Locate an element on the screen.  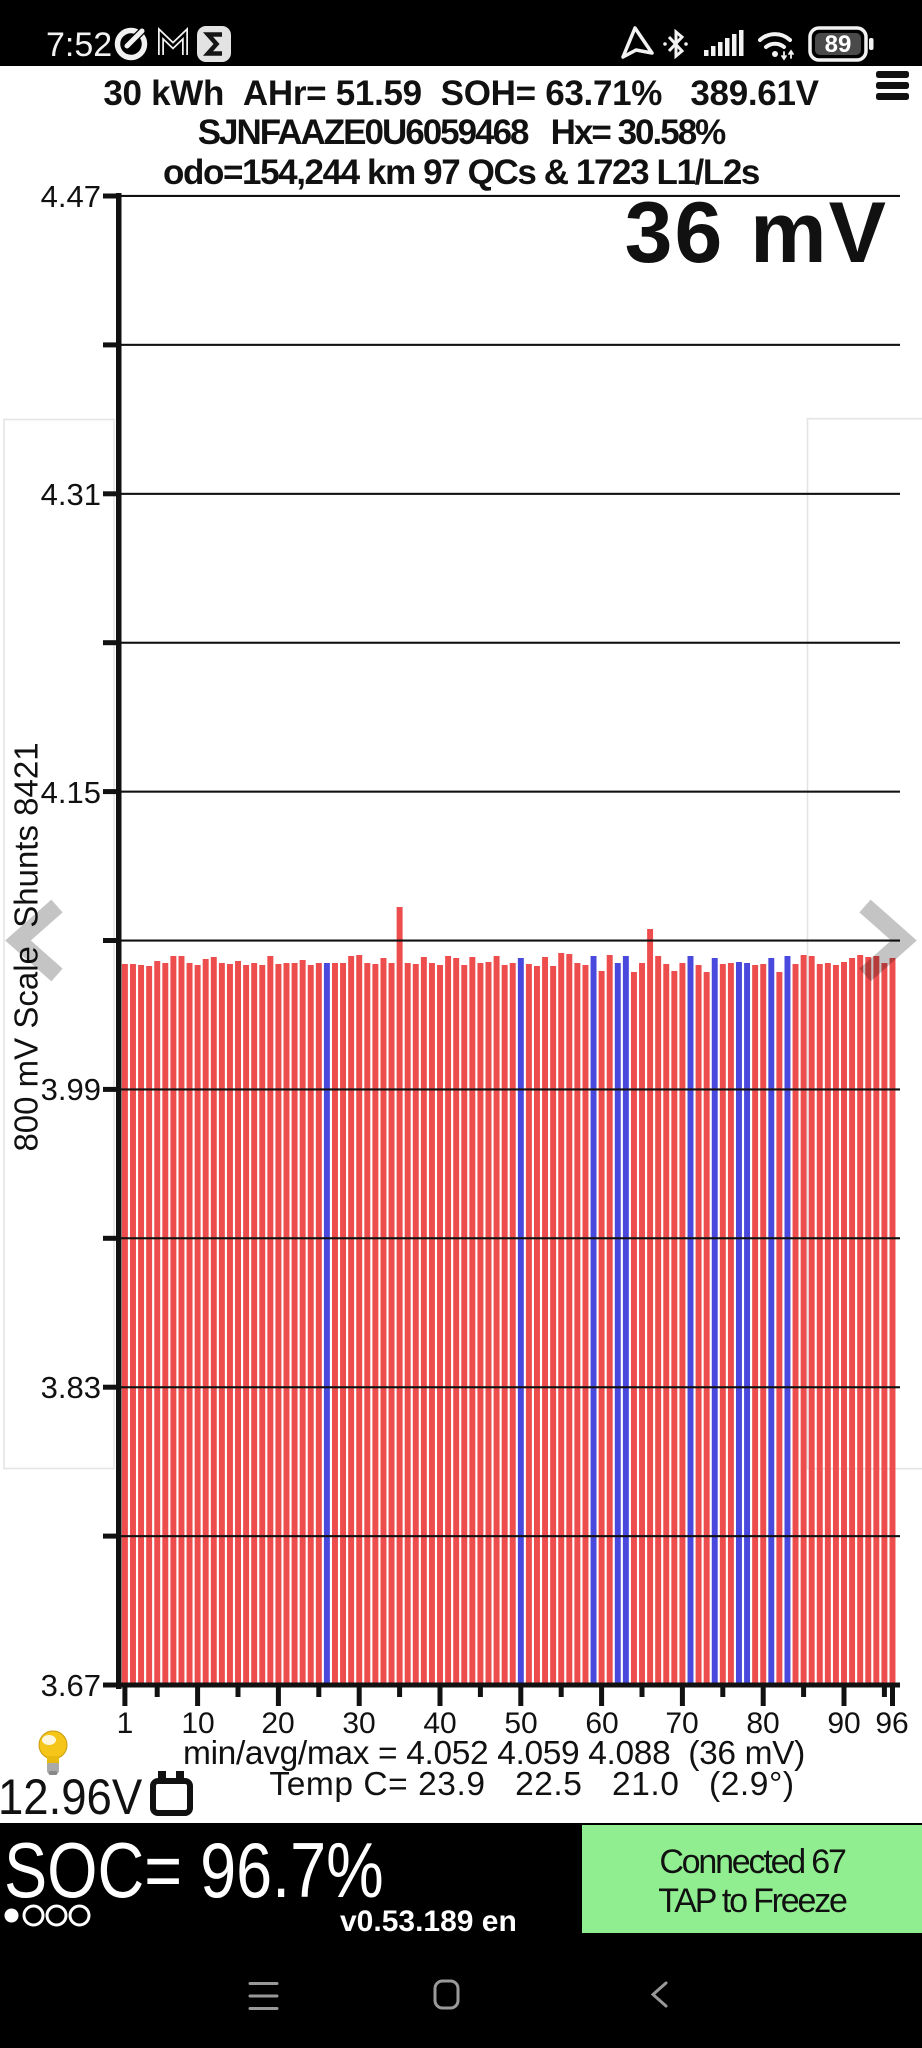
svg-text: 50 is located at coordinates (520, 1723).